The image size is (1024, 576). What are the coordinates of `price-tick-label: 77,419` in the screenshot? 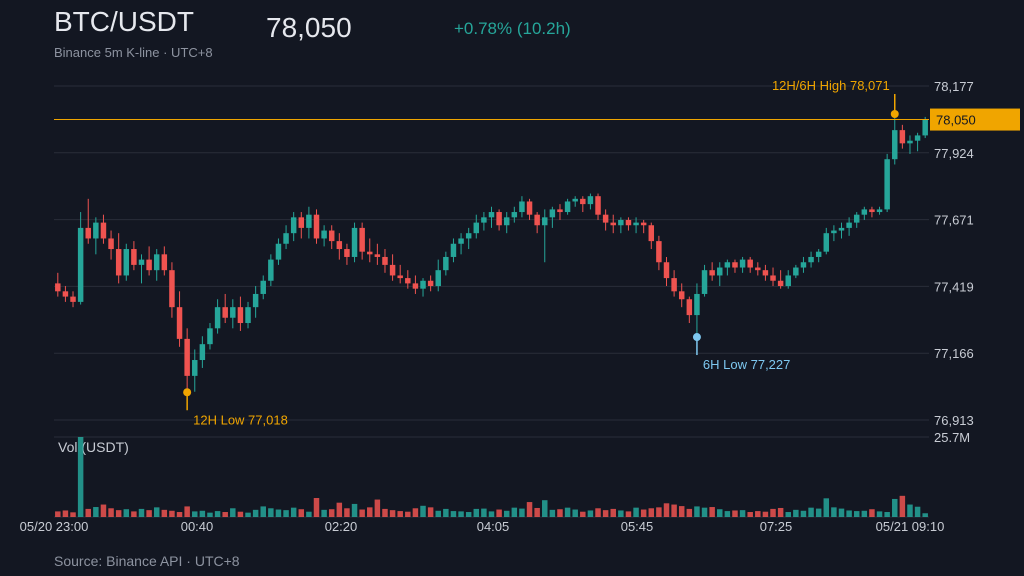 It's located at (954, 286).